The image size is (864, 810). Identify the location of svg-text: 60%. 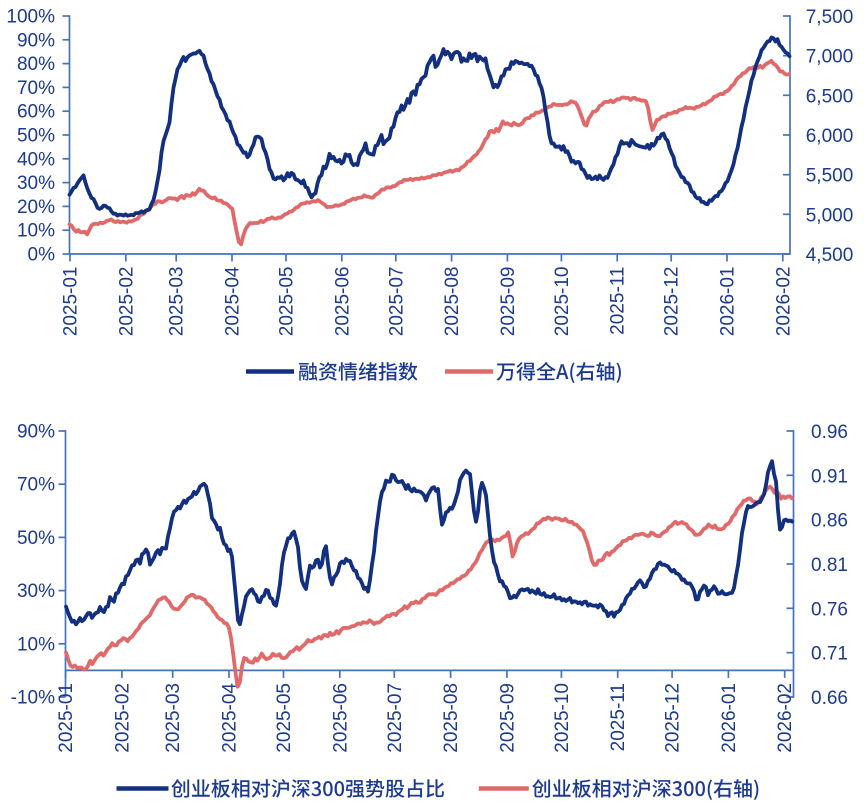
(36, 112).